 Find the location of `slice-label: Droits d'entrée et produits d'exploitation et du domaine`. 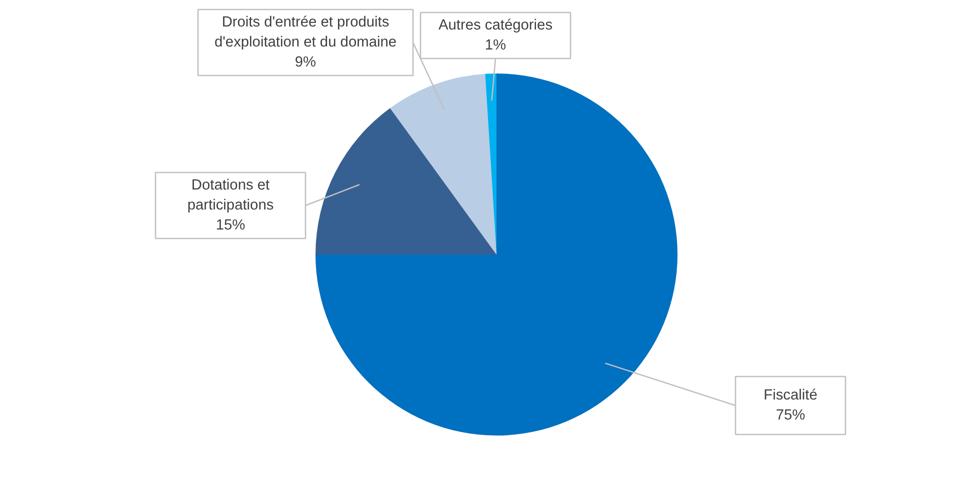

slice-label: Droits d'entrée et produits d'exploitation et du domaine is located at coordinates (305, 32).